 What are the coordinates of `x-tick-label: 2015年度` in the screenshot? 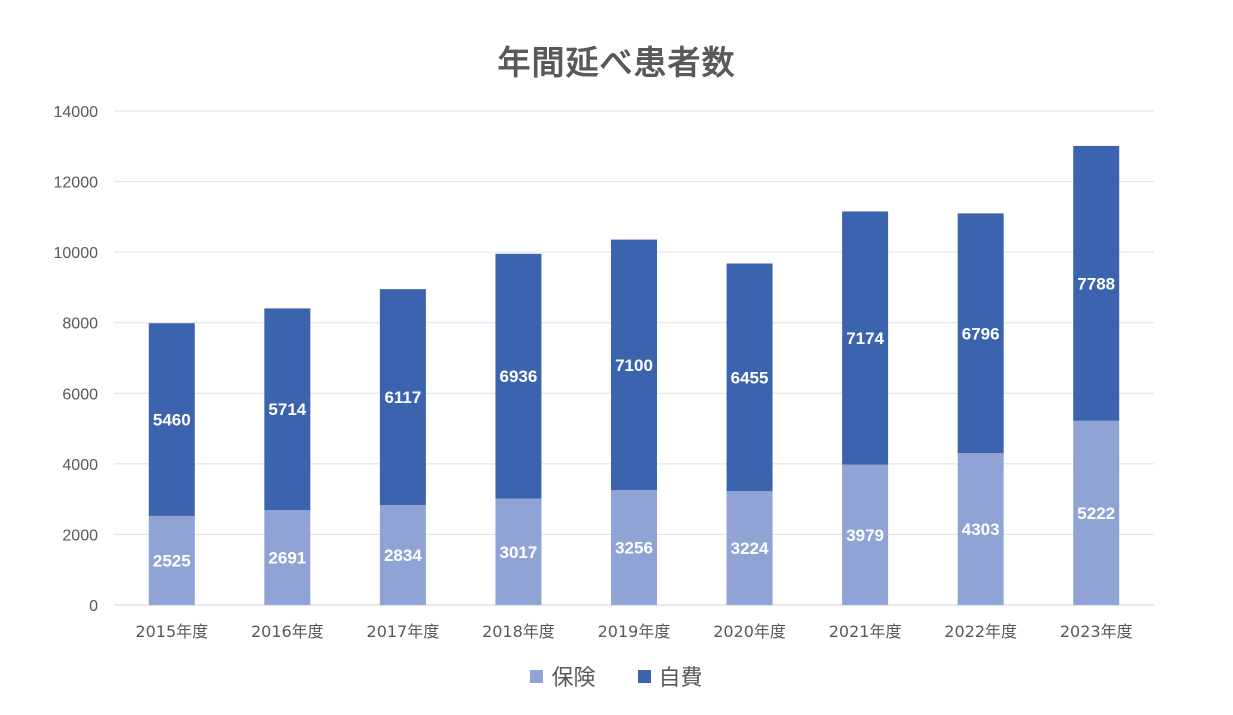 It's located at (171, 631).